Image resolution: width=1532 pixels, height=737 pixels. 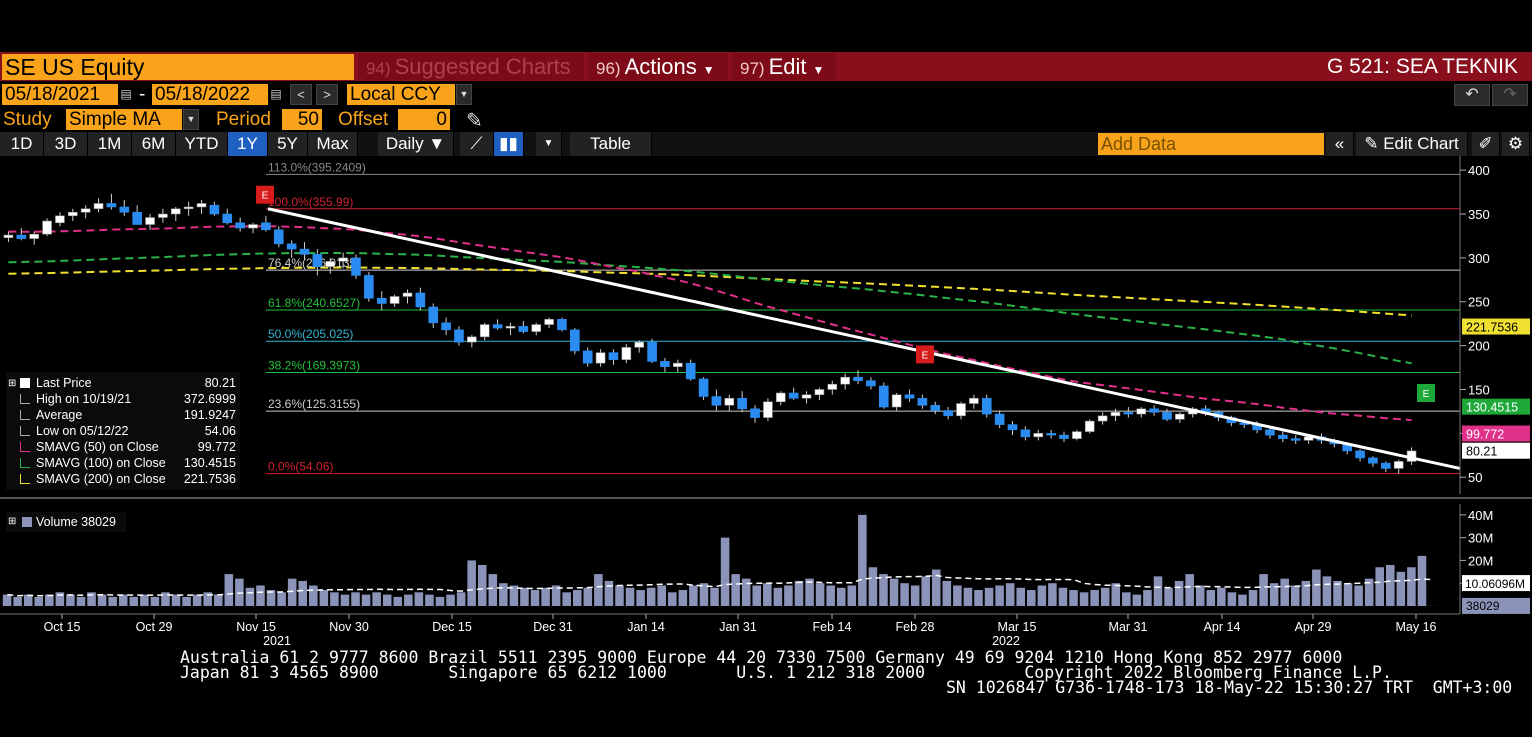 I want to click on edit-menu: 97) Edit ▼, so click(x=784, y=66).